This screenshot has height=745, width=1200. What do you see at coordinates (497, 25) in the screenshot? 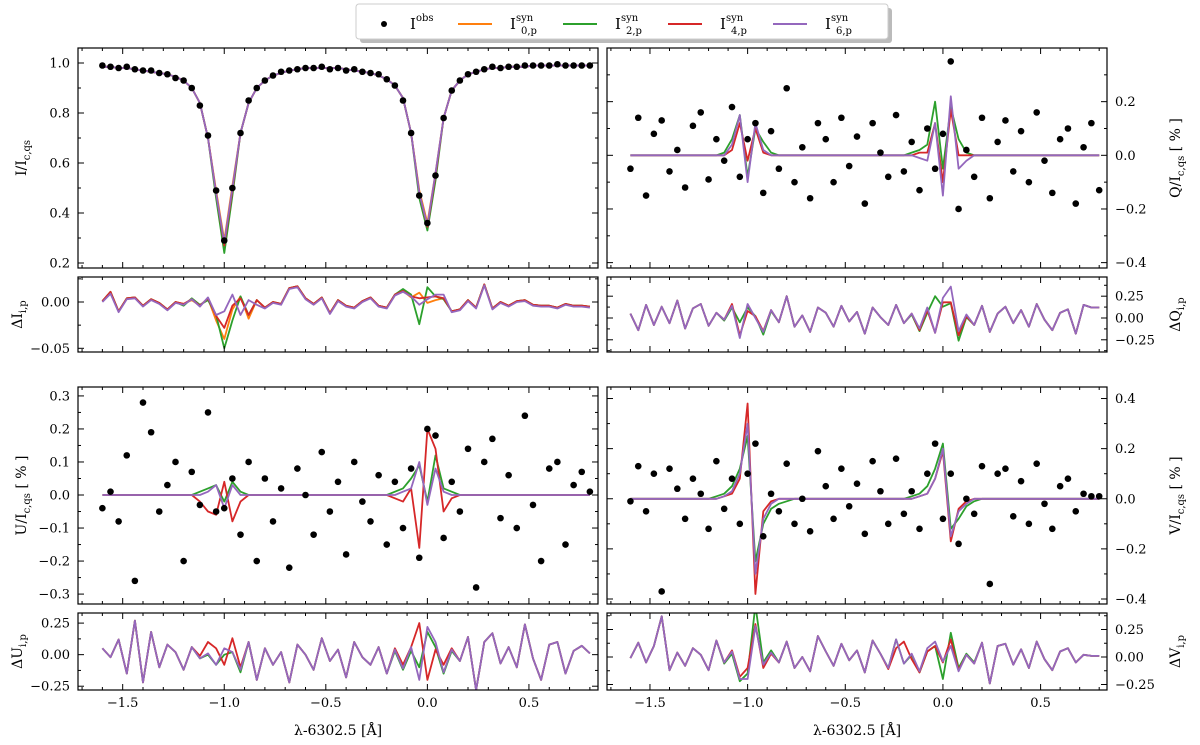
I see `legend-item-I0: Isyn 0,p` at bounding box center [497, 25].